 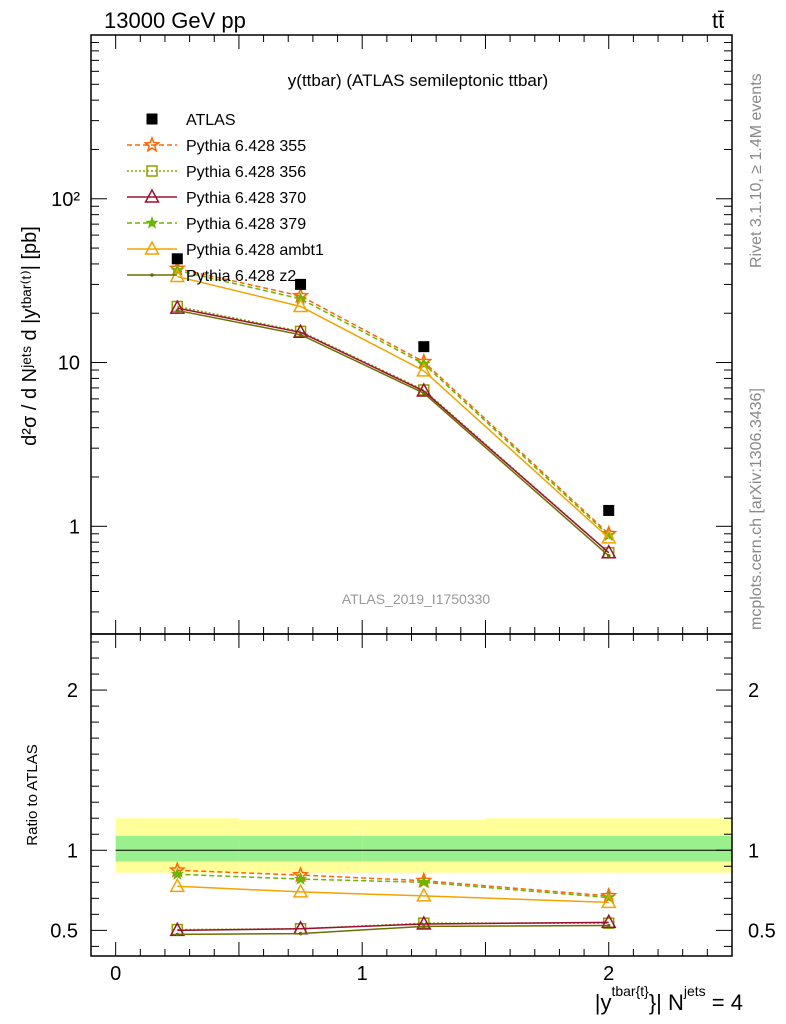 I want to click on x-label-superscript: tbar{t}, so click(x=630, y=991).